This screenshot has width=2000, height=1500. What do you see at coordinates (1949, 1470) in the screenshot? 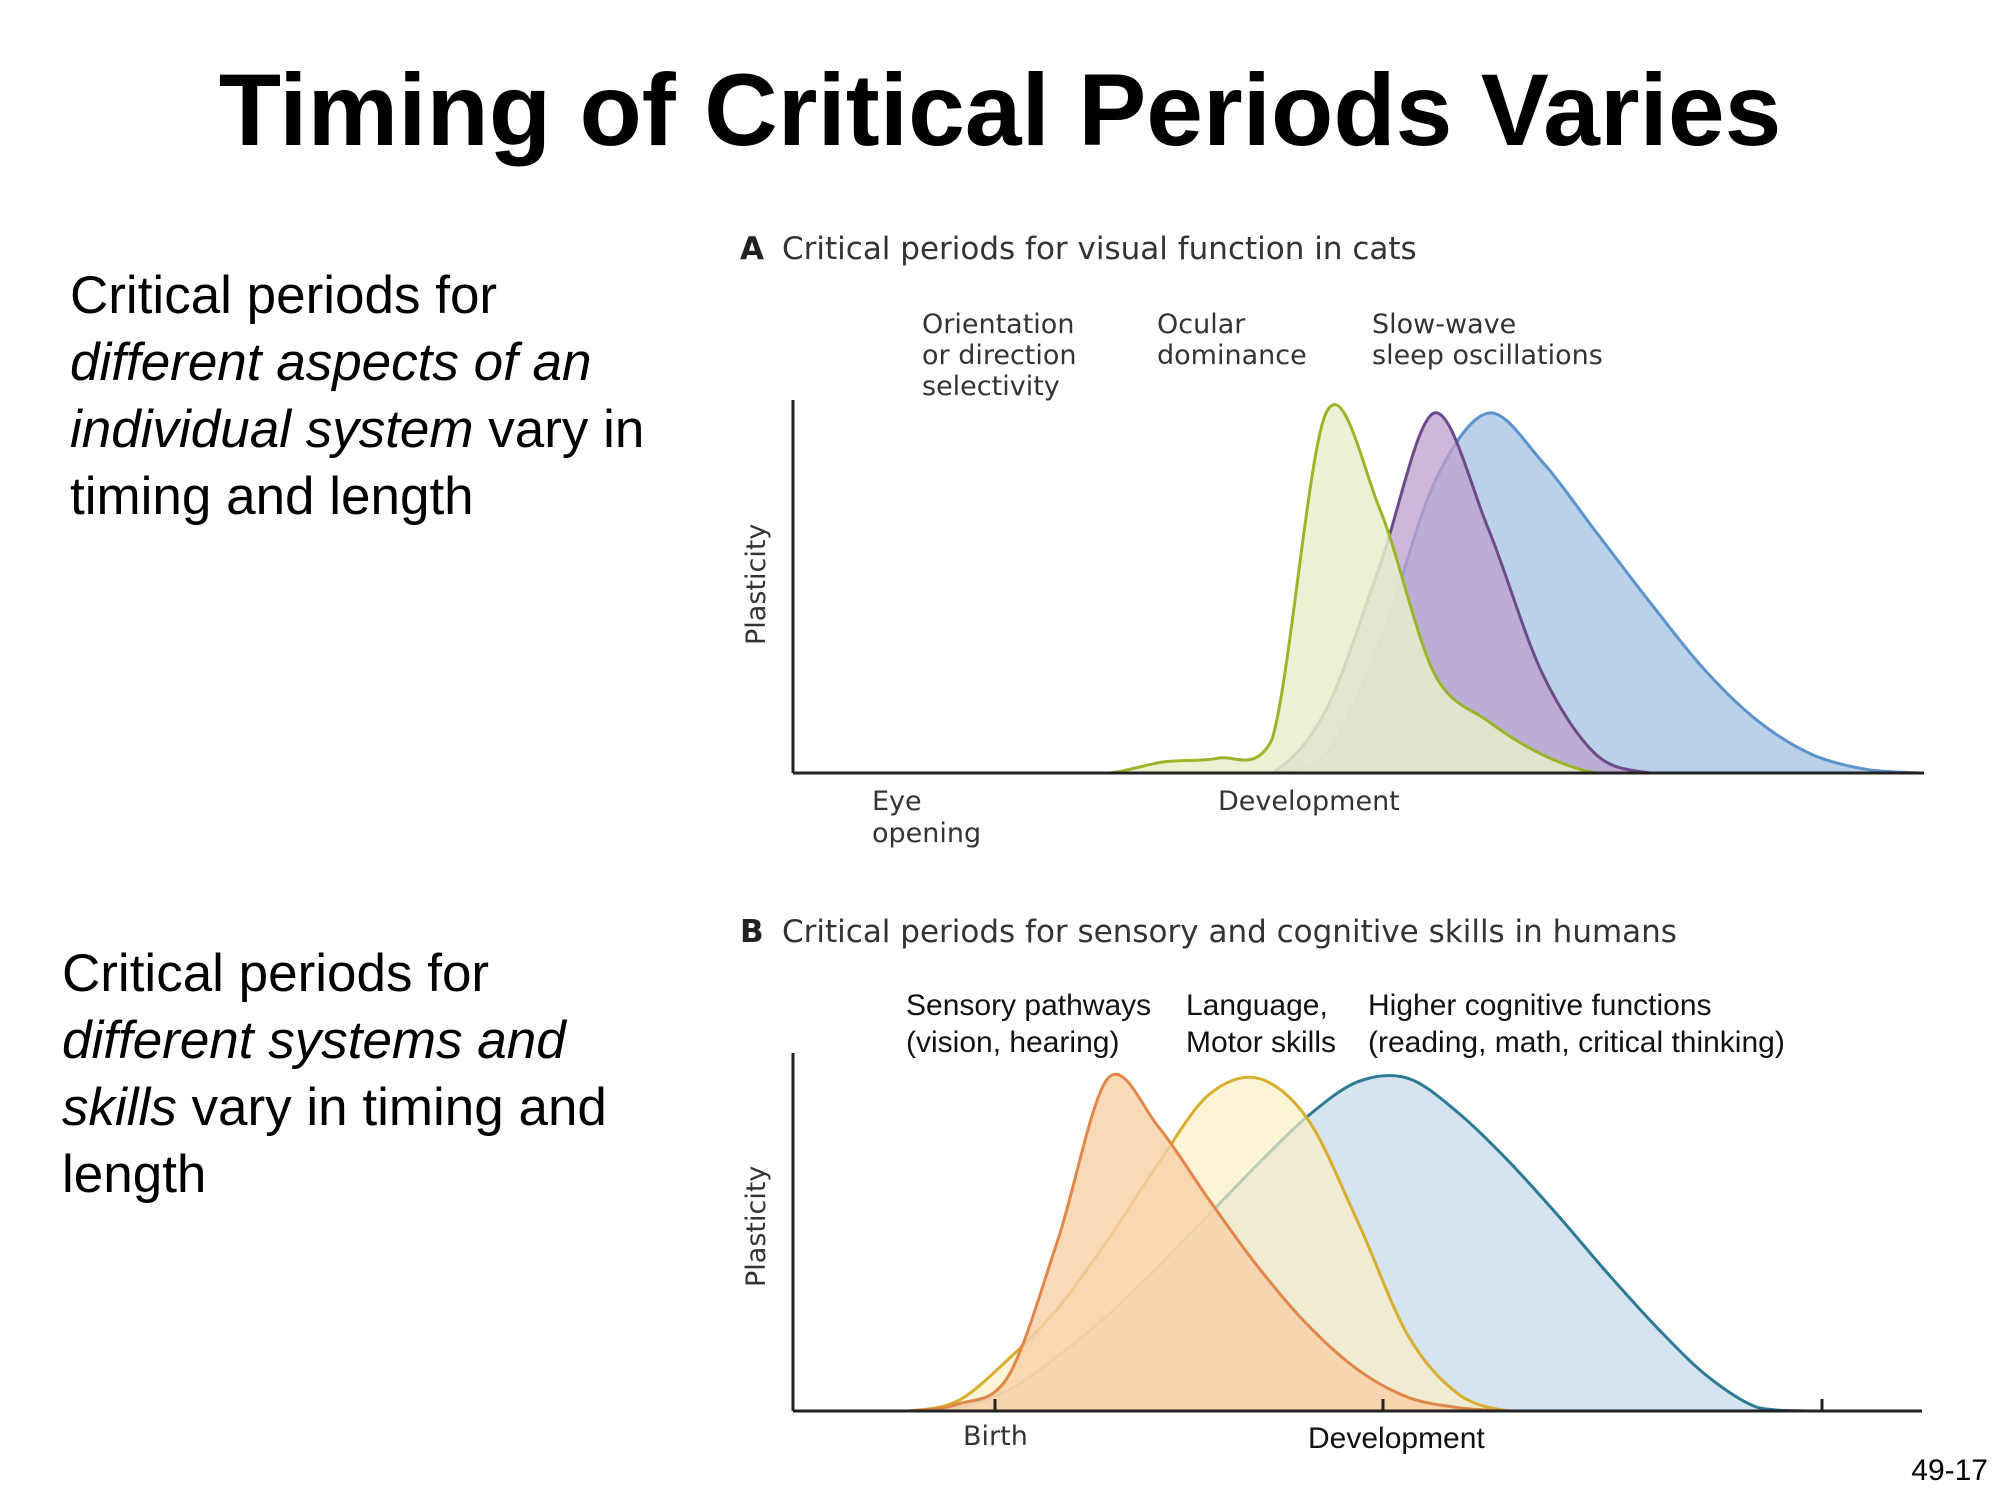
I see `slide-number: 49-17` at bounding box center [1949, 1470].